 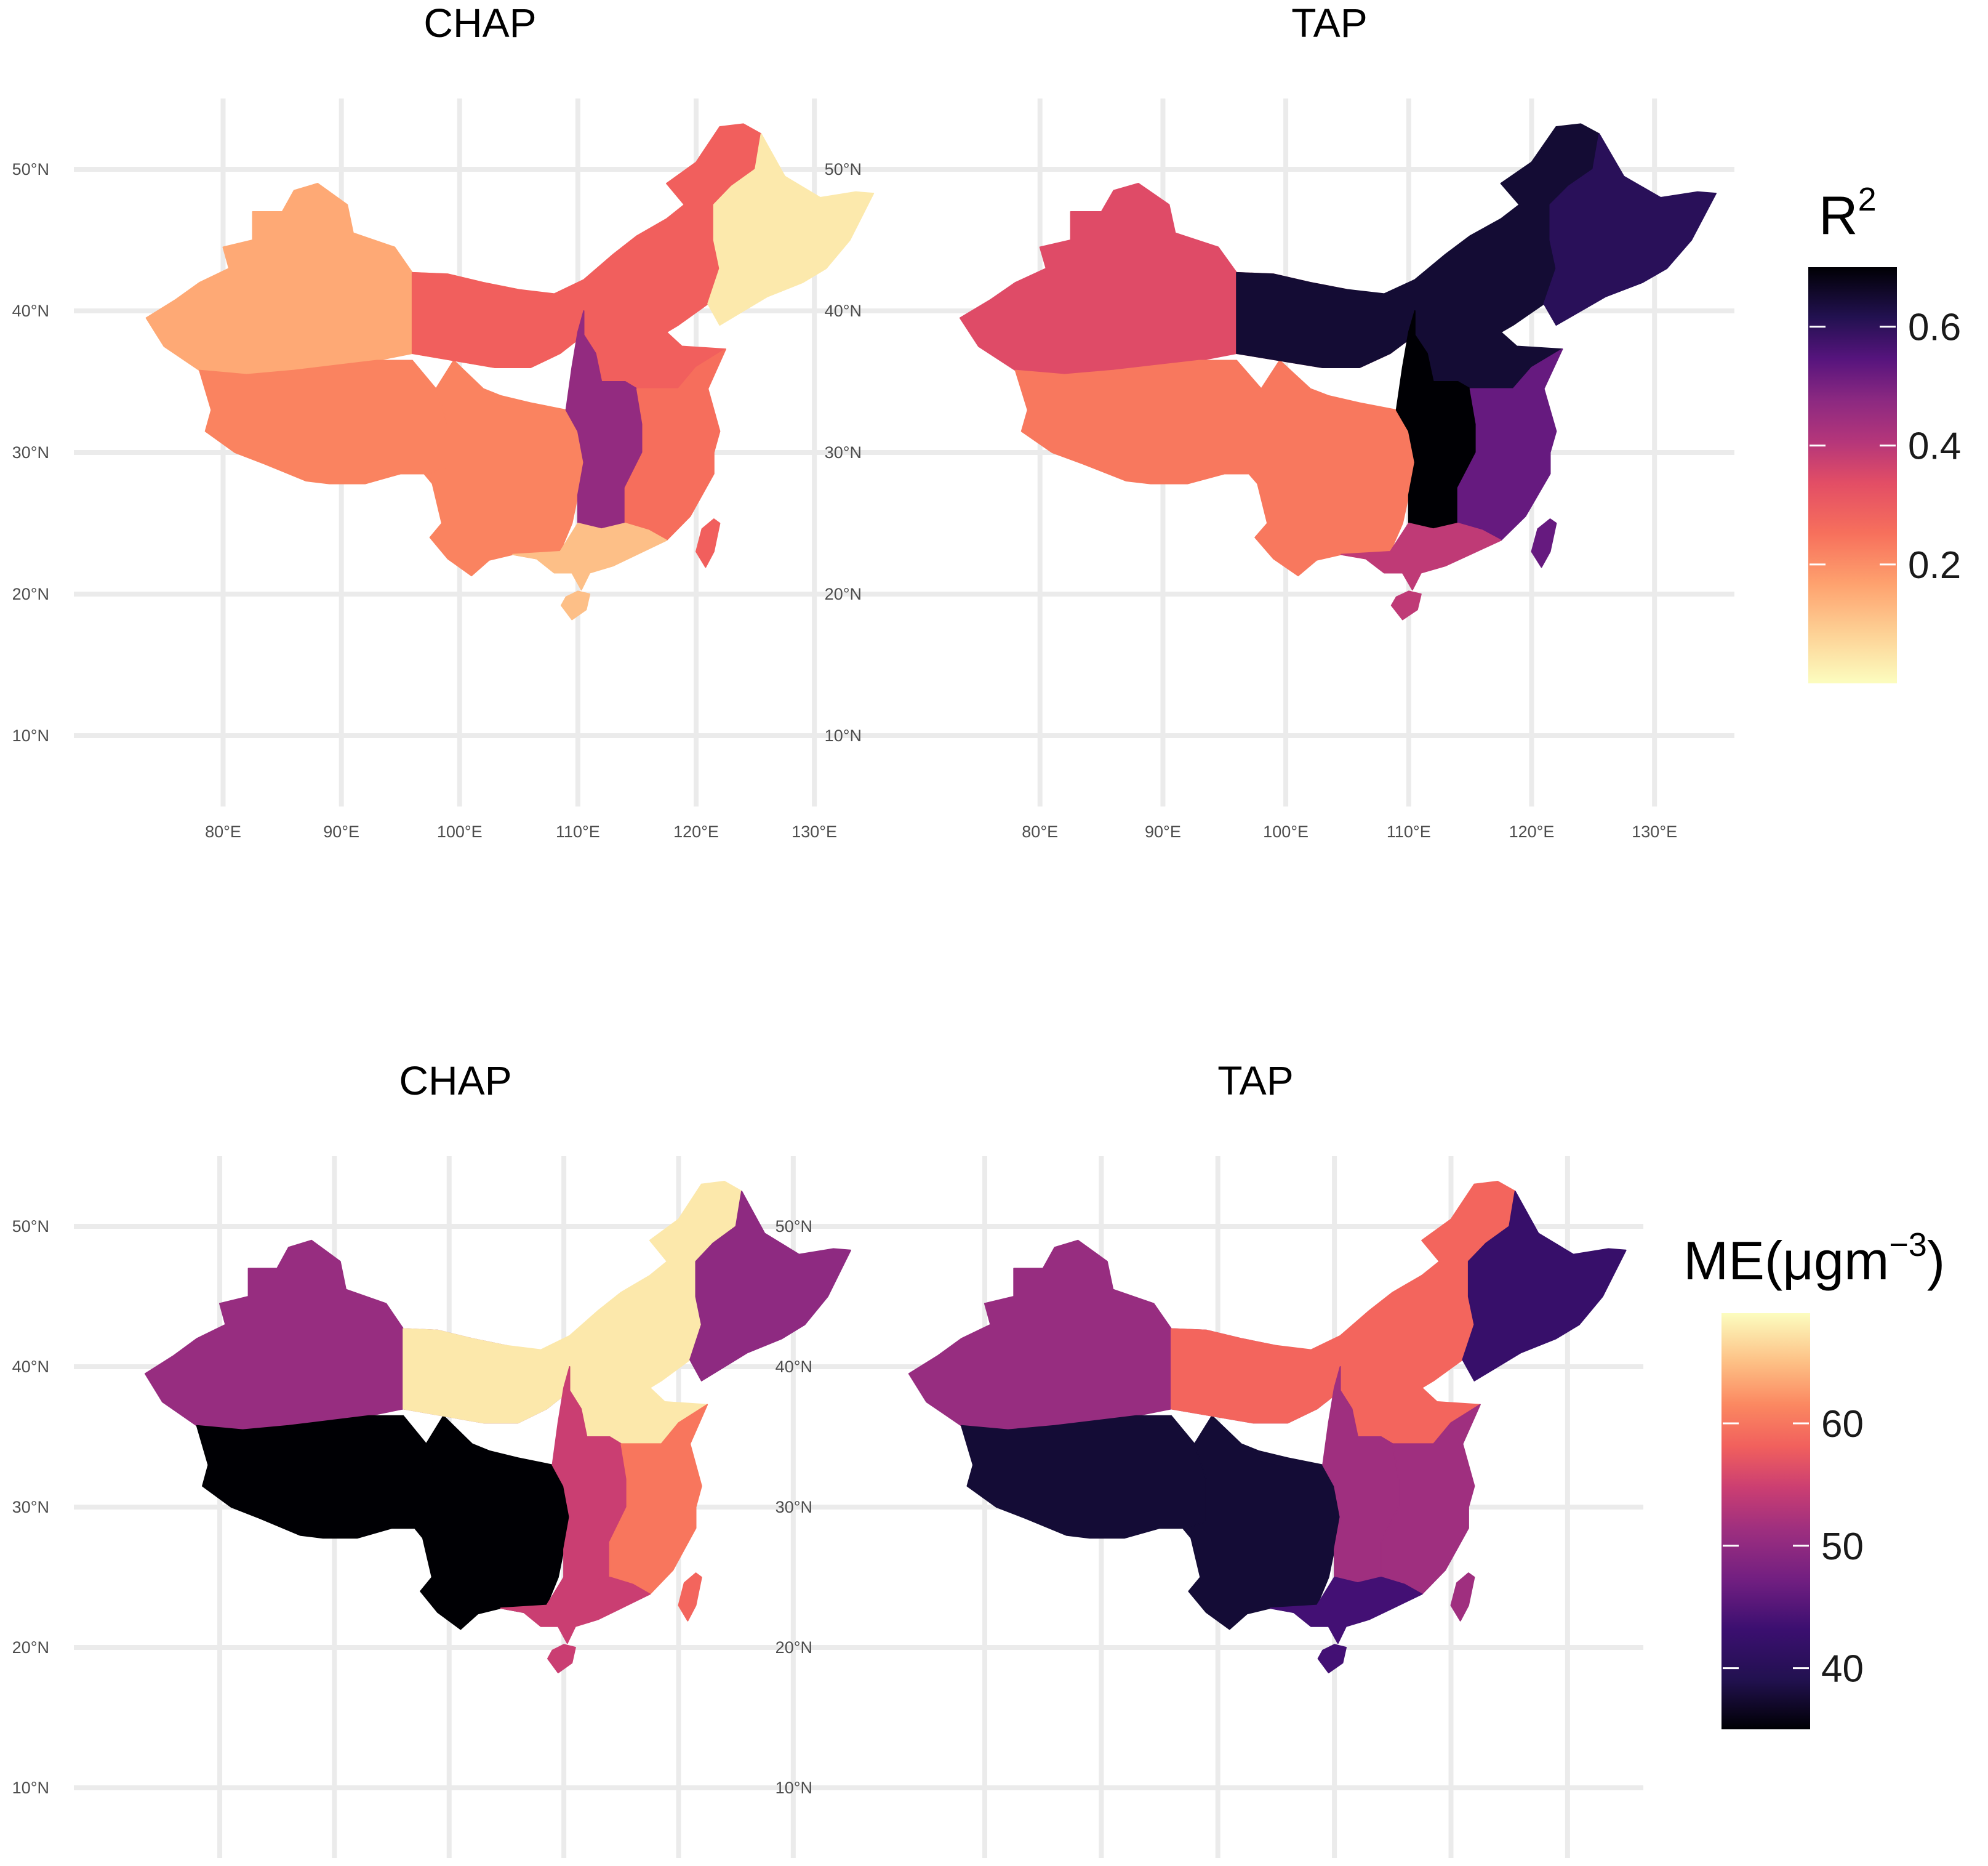 I want to click on legend-title-r2: R2, so click(x=1848, y=213).